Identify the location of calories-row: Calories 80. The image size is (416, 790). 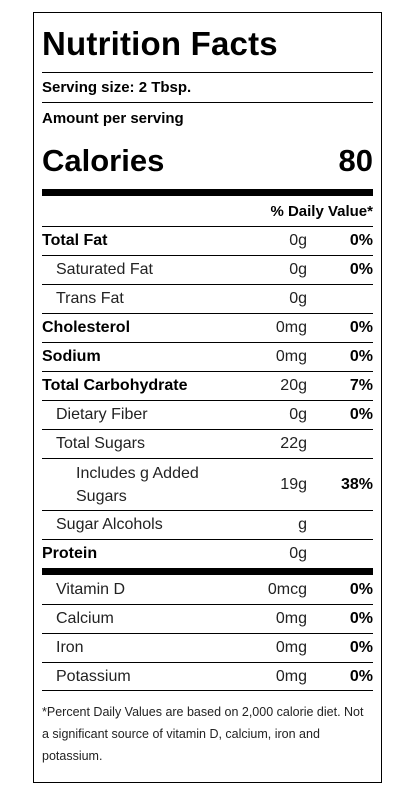
(207, 161).